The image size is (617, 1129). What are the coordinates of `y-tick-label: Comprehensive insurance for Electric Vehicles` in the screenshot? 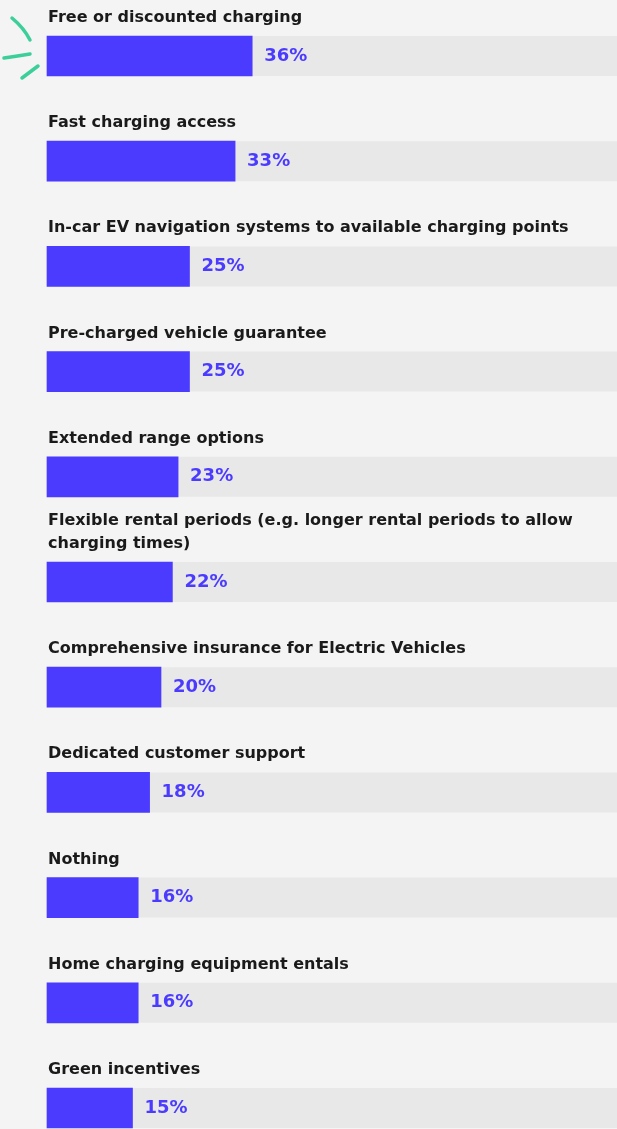 It's located at (257, 648).